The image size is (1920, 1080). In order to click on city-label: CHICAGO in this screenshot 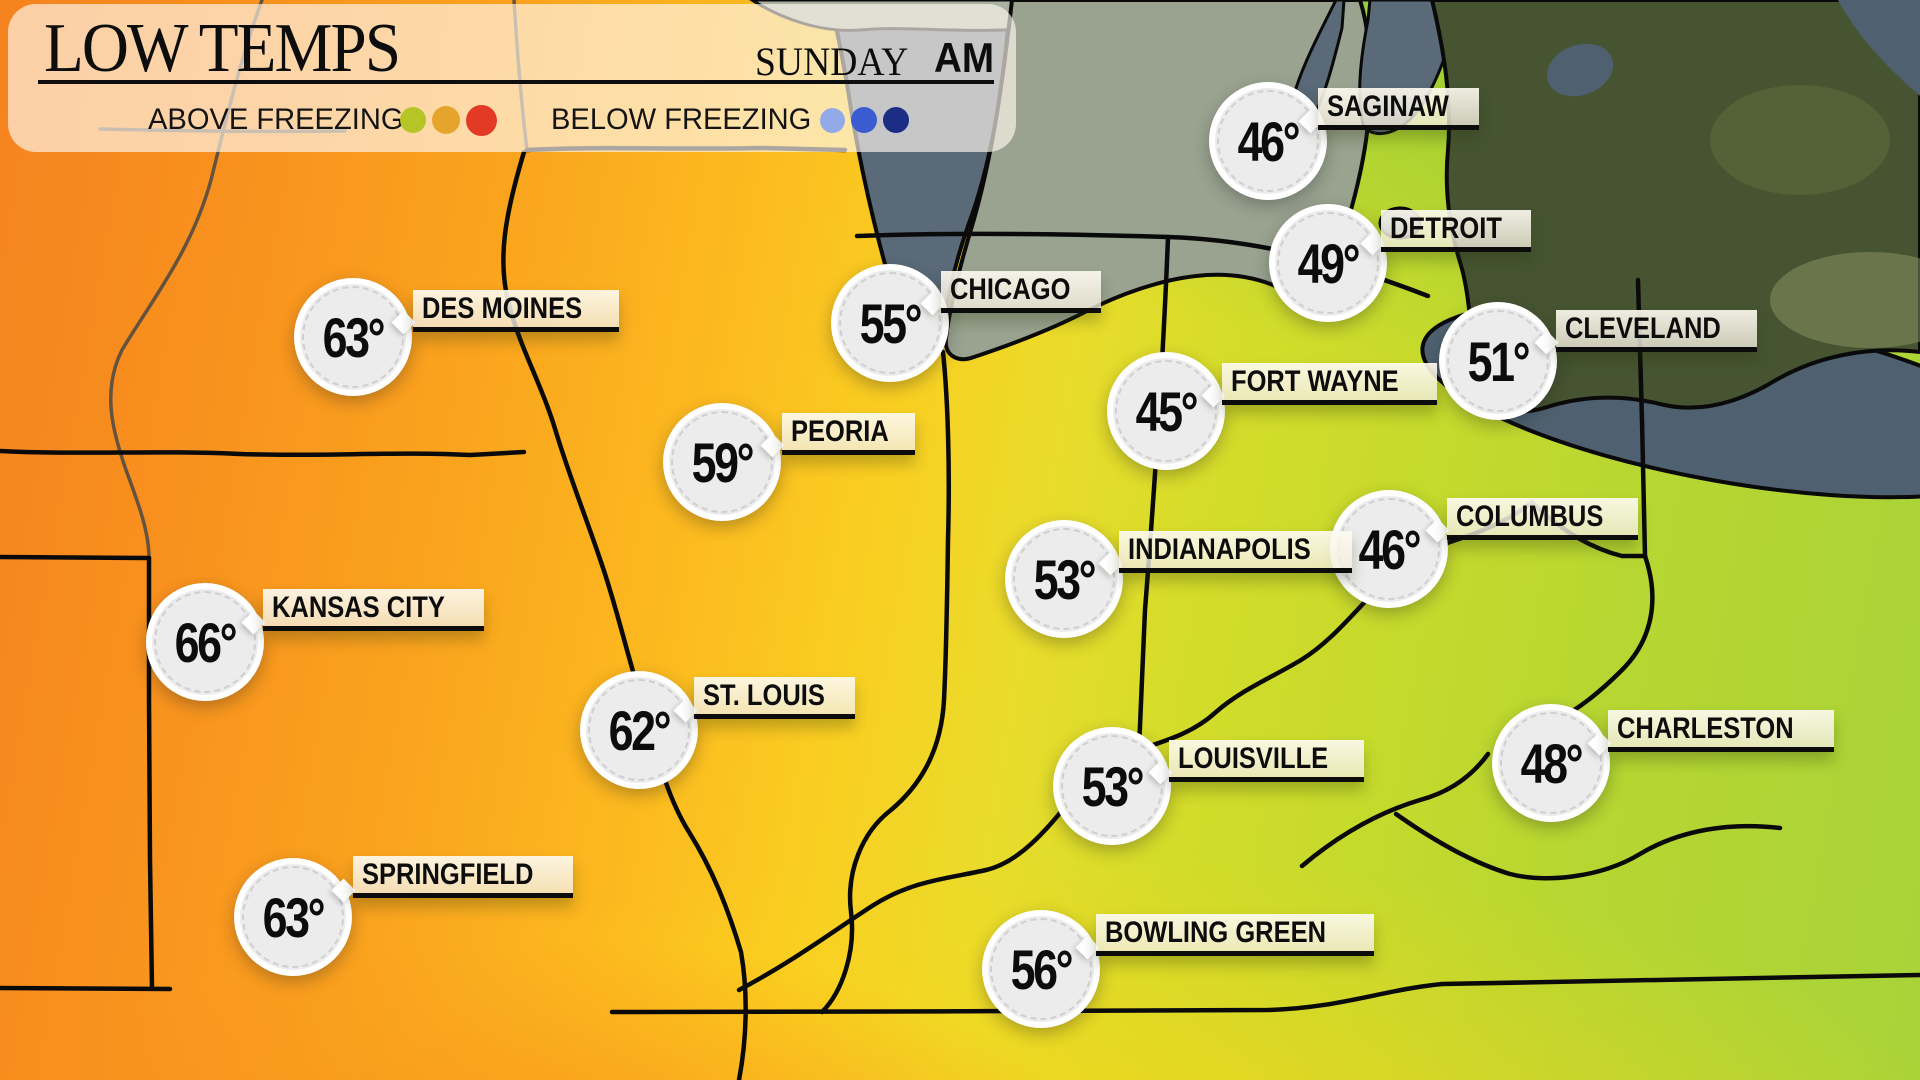, I will do `click(1021, 292)`.